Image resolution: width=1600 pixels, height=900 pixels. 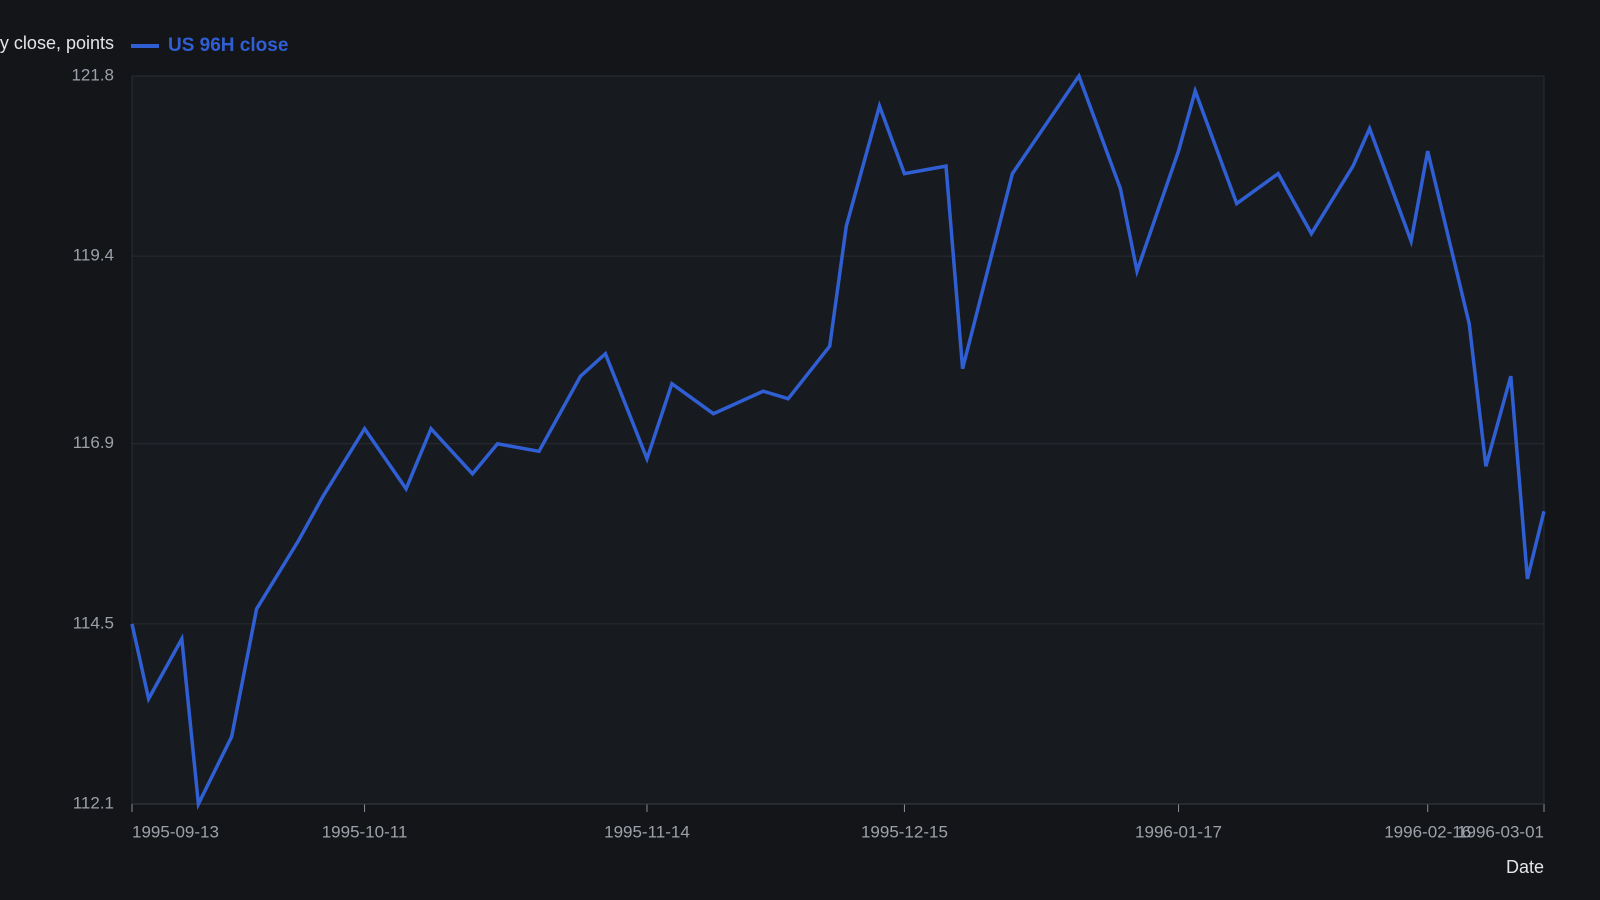 I want to click on y-axis-title: Daily close, points, so click(x=57, y=43).